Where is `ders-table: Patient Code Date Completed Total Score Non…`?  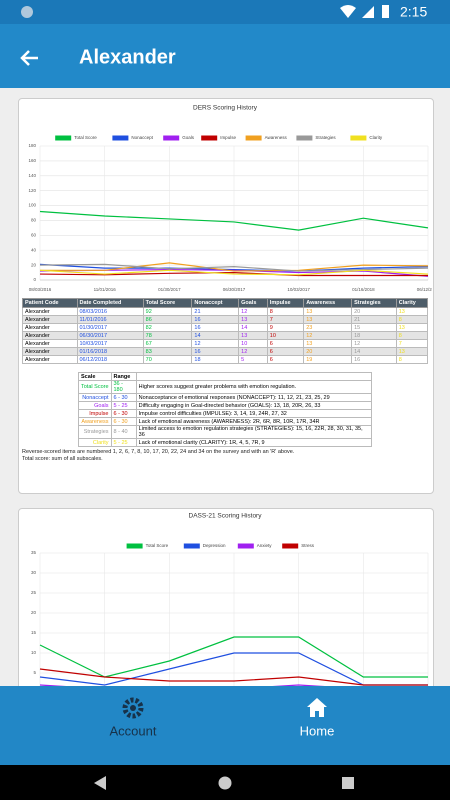
ders-table: Patient Code Date Completed Total Score Non… is located at coordinates (225, 331).